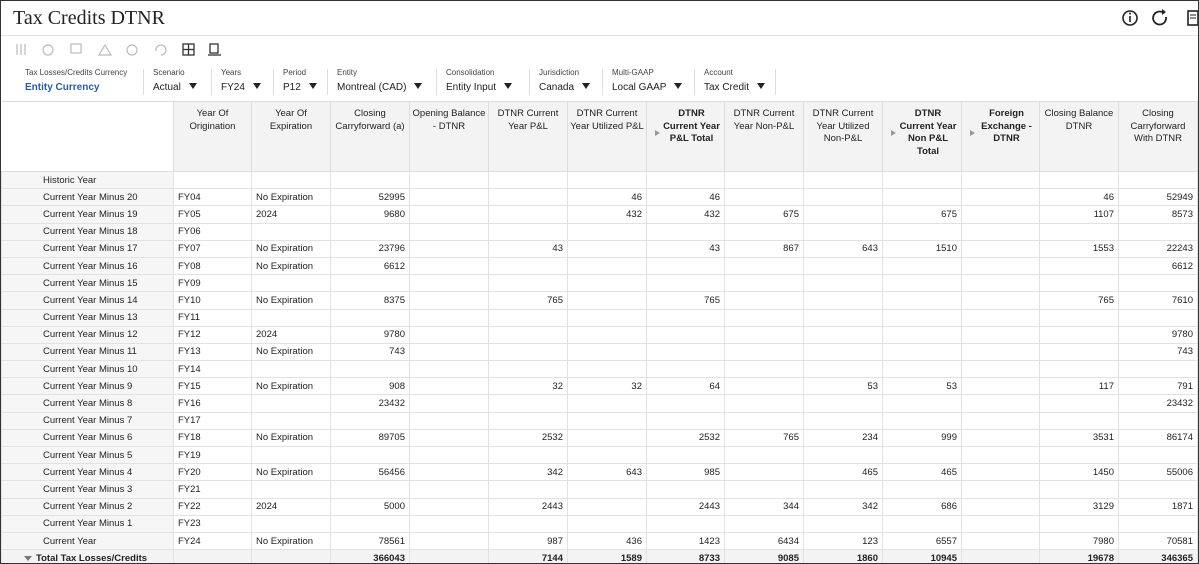 The image size is (1199, 564). Describe the element at coordinates (1079, 248) in the screenshot. I see `cell: 1553` at that location.